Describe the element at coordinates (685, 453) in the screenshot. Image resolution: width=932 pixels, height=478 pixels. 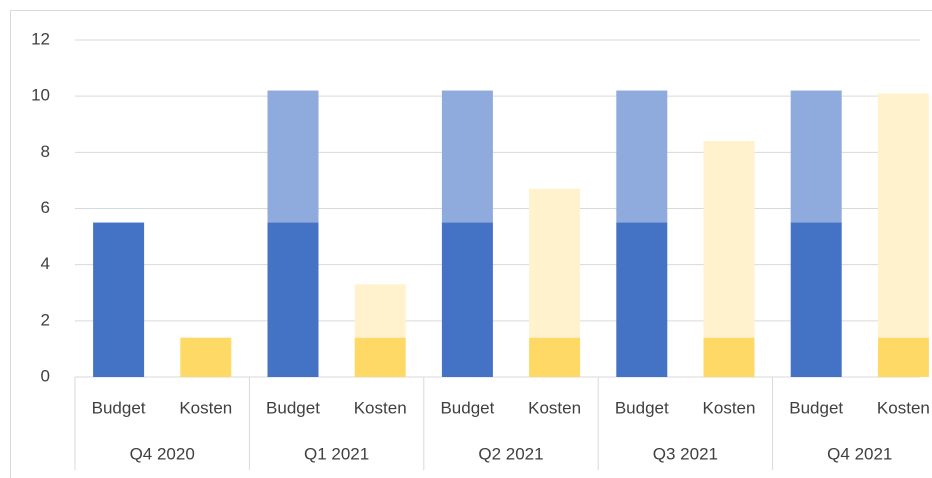
I see `group-label: Q3 2021` at that location.